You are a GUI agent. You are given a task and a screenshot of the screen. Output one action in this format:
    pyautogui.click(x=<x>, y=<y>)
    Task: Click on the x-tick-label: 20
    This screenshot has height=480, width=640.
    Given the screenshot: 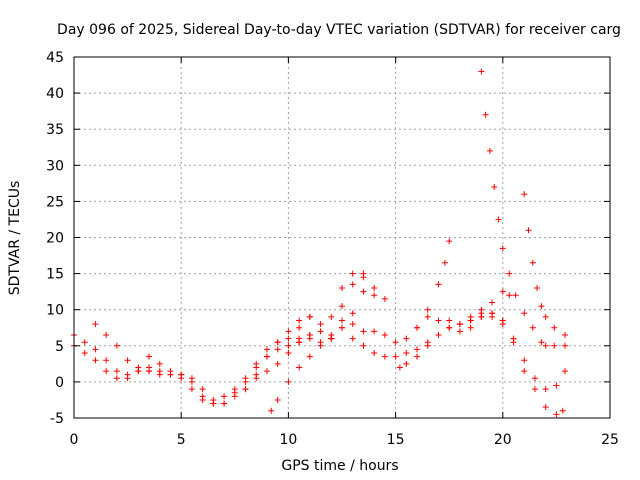 What is the action you would take?
    pyautogui.click(x=503, y=440)
    